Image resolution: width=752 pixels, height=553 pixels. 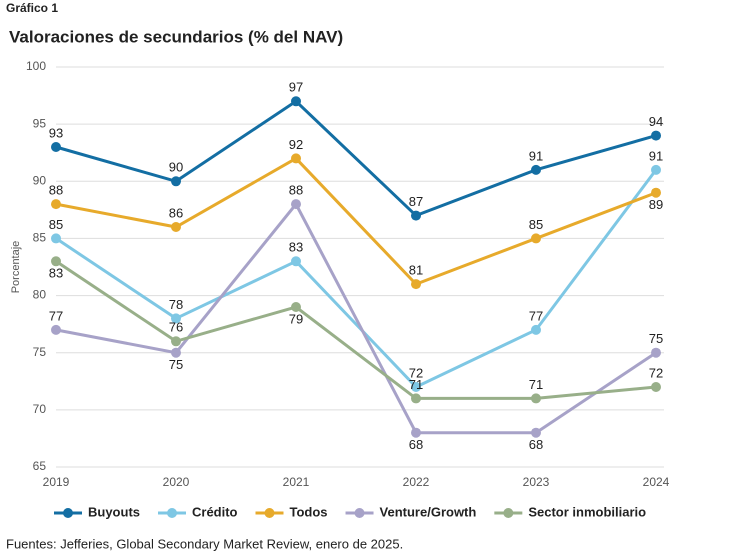 I want to click on data-label: 89, so click(x=656, y=204).